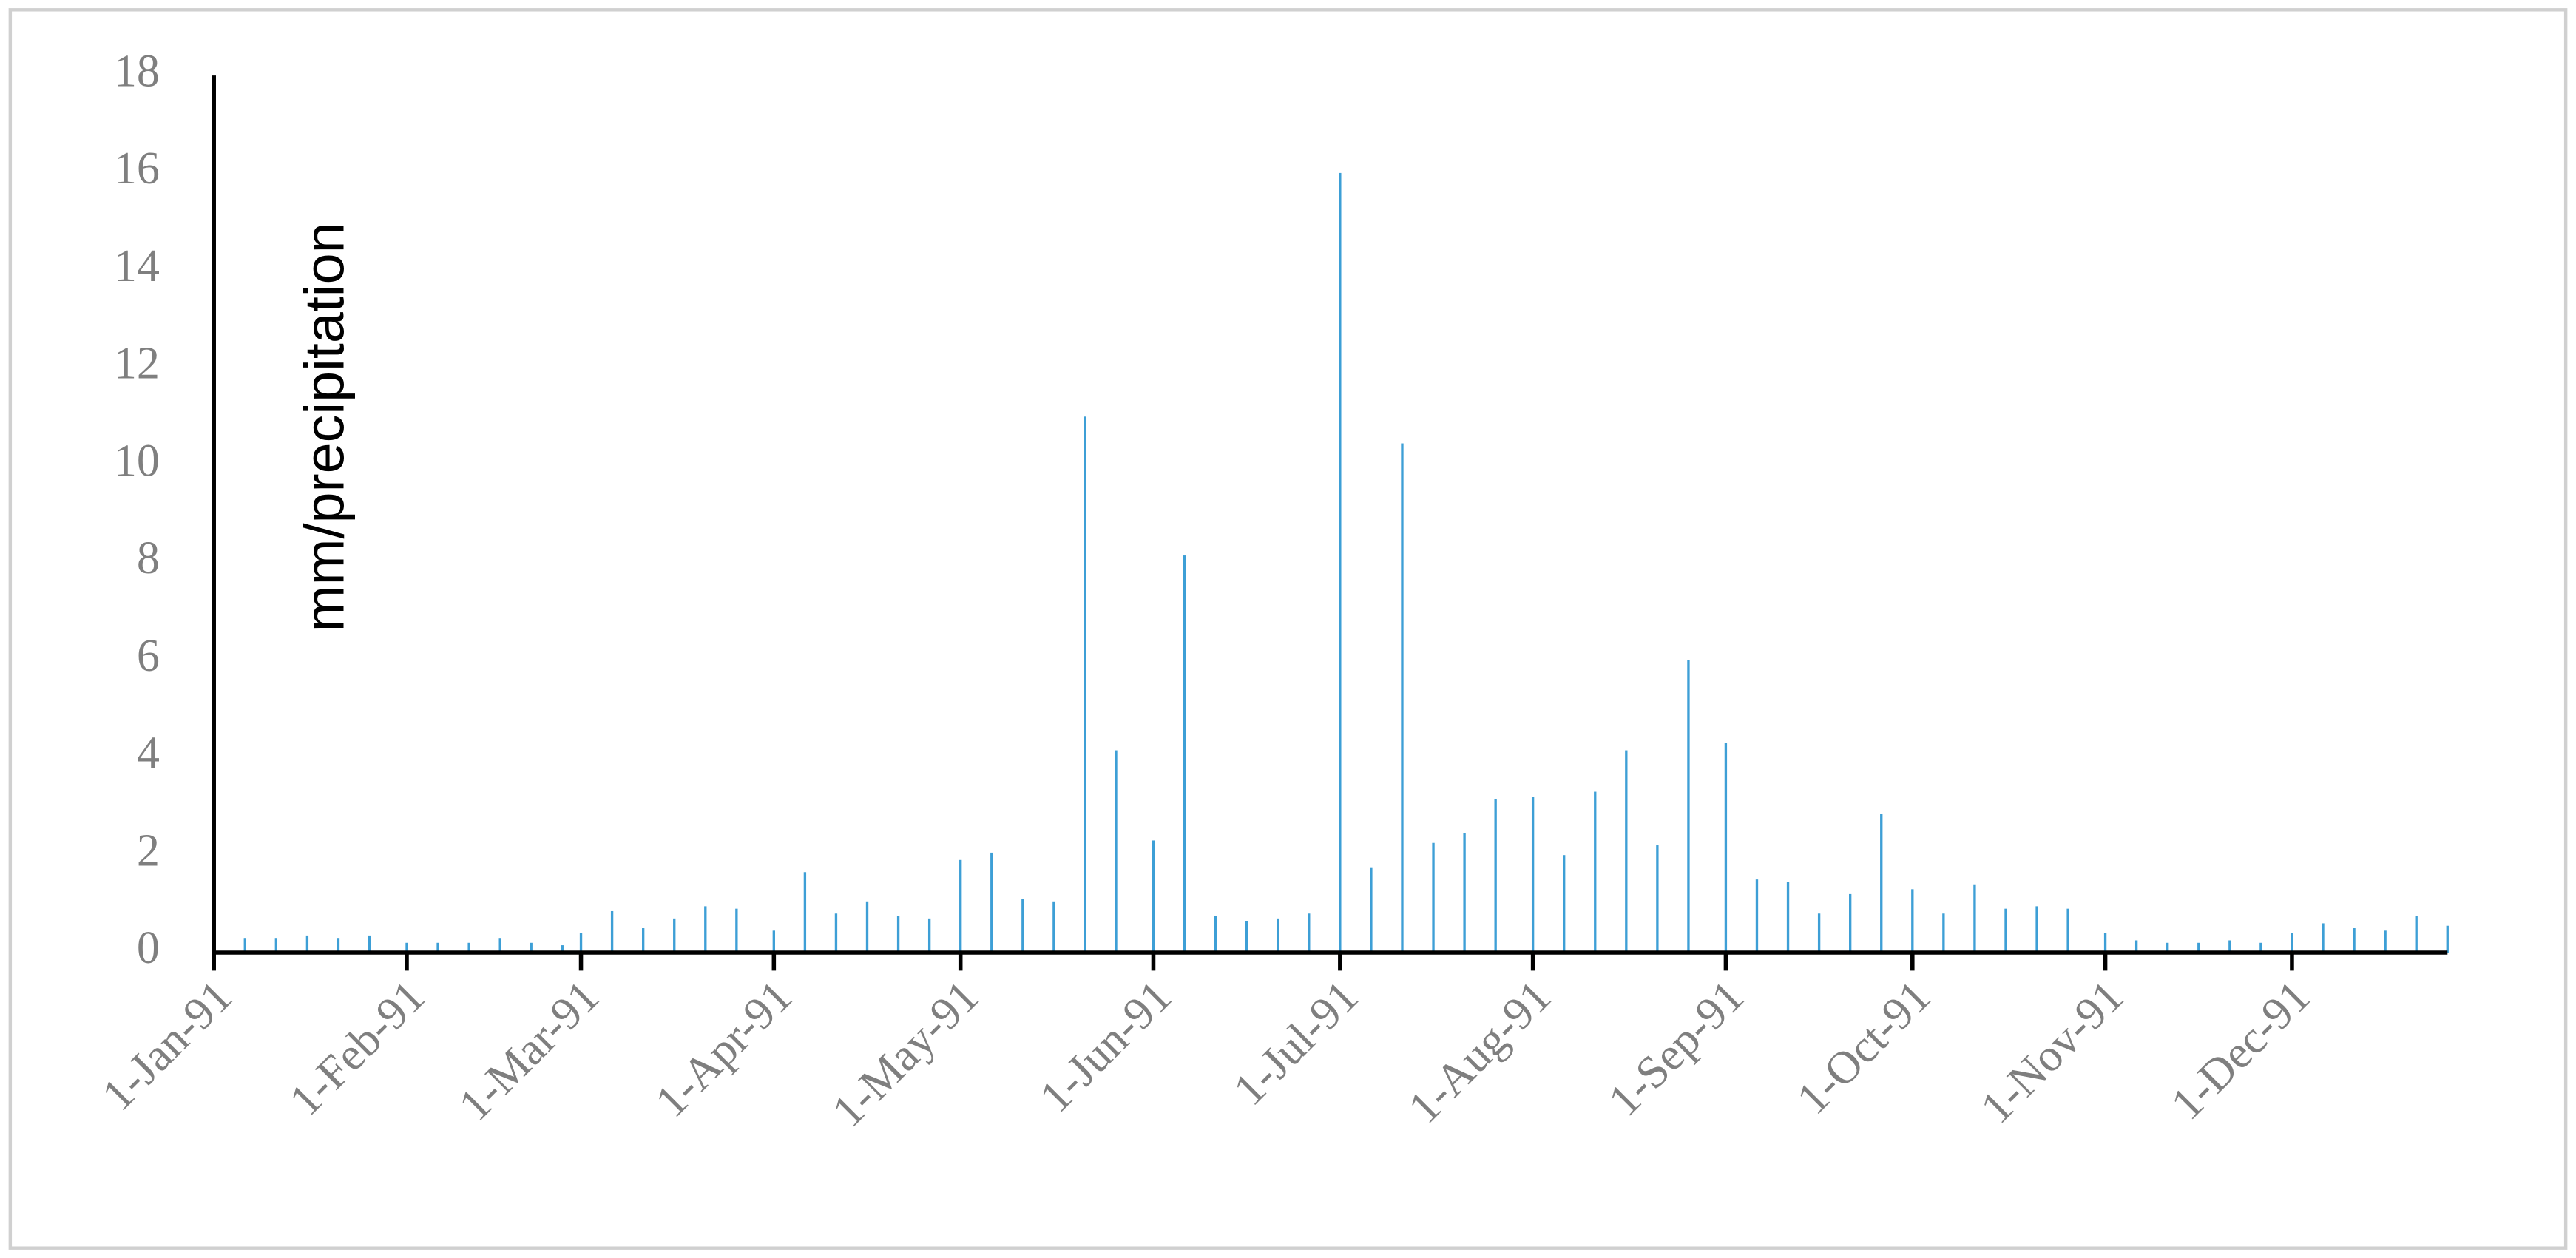  I want to click on y-tick-label: 10, so click(137, 461).